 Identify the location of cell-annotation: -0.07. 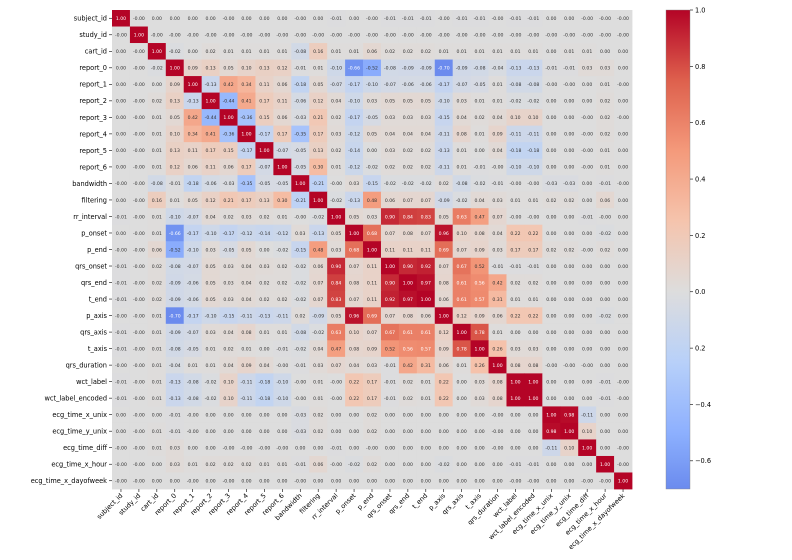
(282, 151).